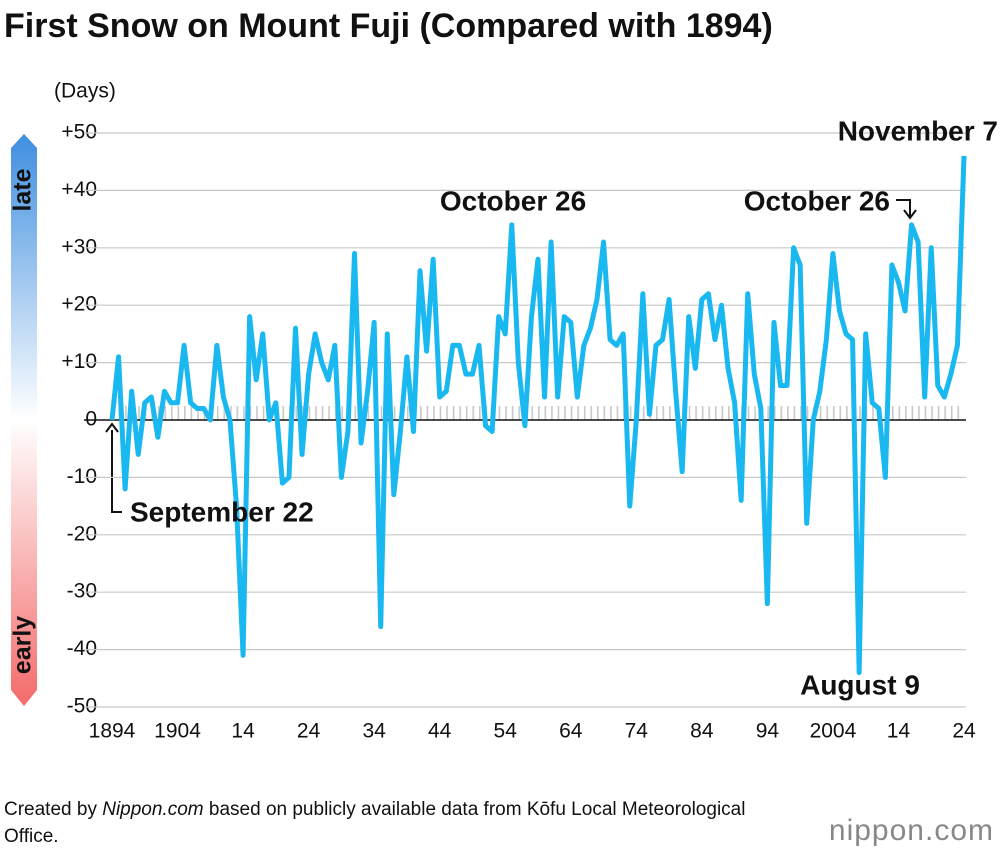 The height and width of the screenshot is (856, 1000). I want to click on early-label: early, so click(23, 645).